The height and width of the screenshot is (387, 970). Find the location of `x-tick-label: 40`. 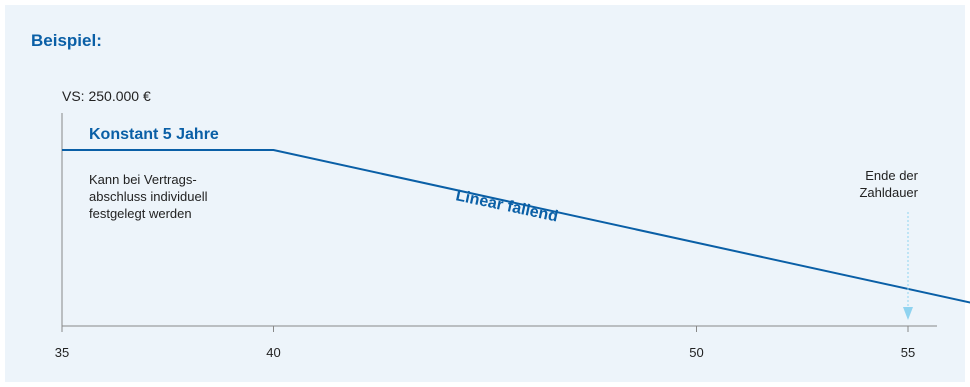

x-tick-label: 40 is located at coordinates (273, 352).